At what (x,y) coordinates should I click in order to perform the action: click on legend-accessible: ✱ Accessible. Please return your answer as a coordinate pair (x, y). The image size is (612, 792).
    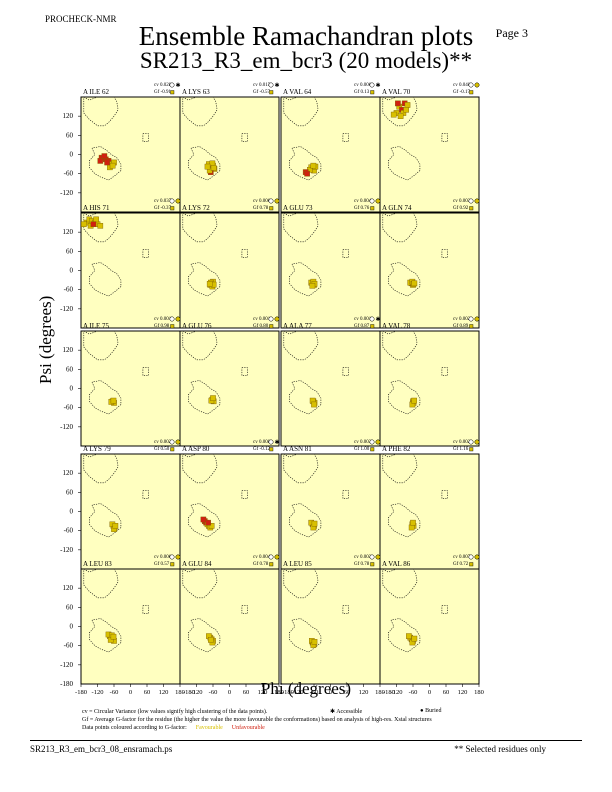
    Looking at the image, I should click on (346, 711).